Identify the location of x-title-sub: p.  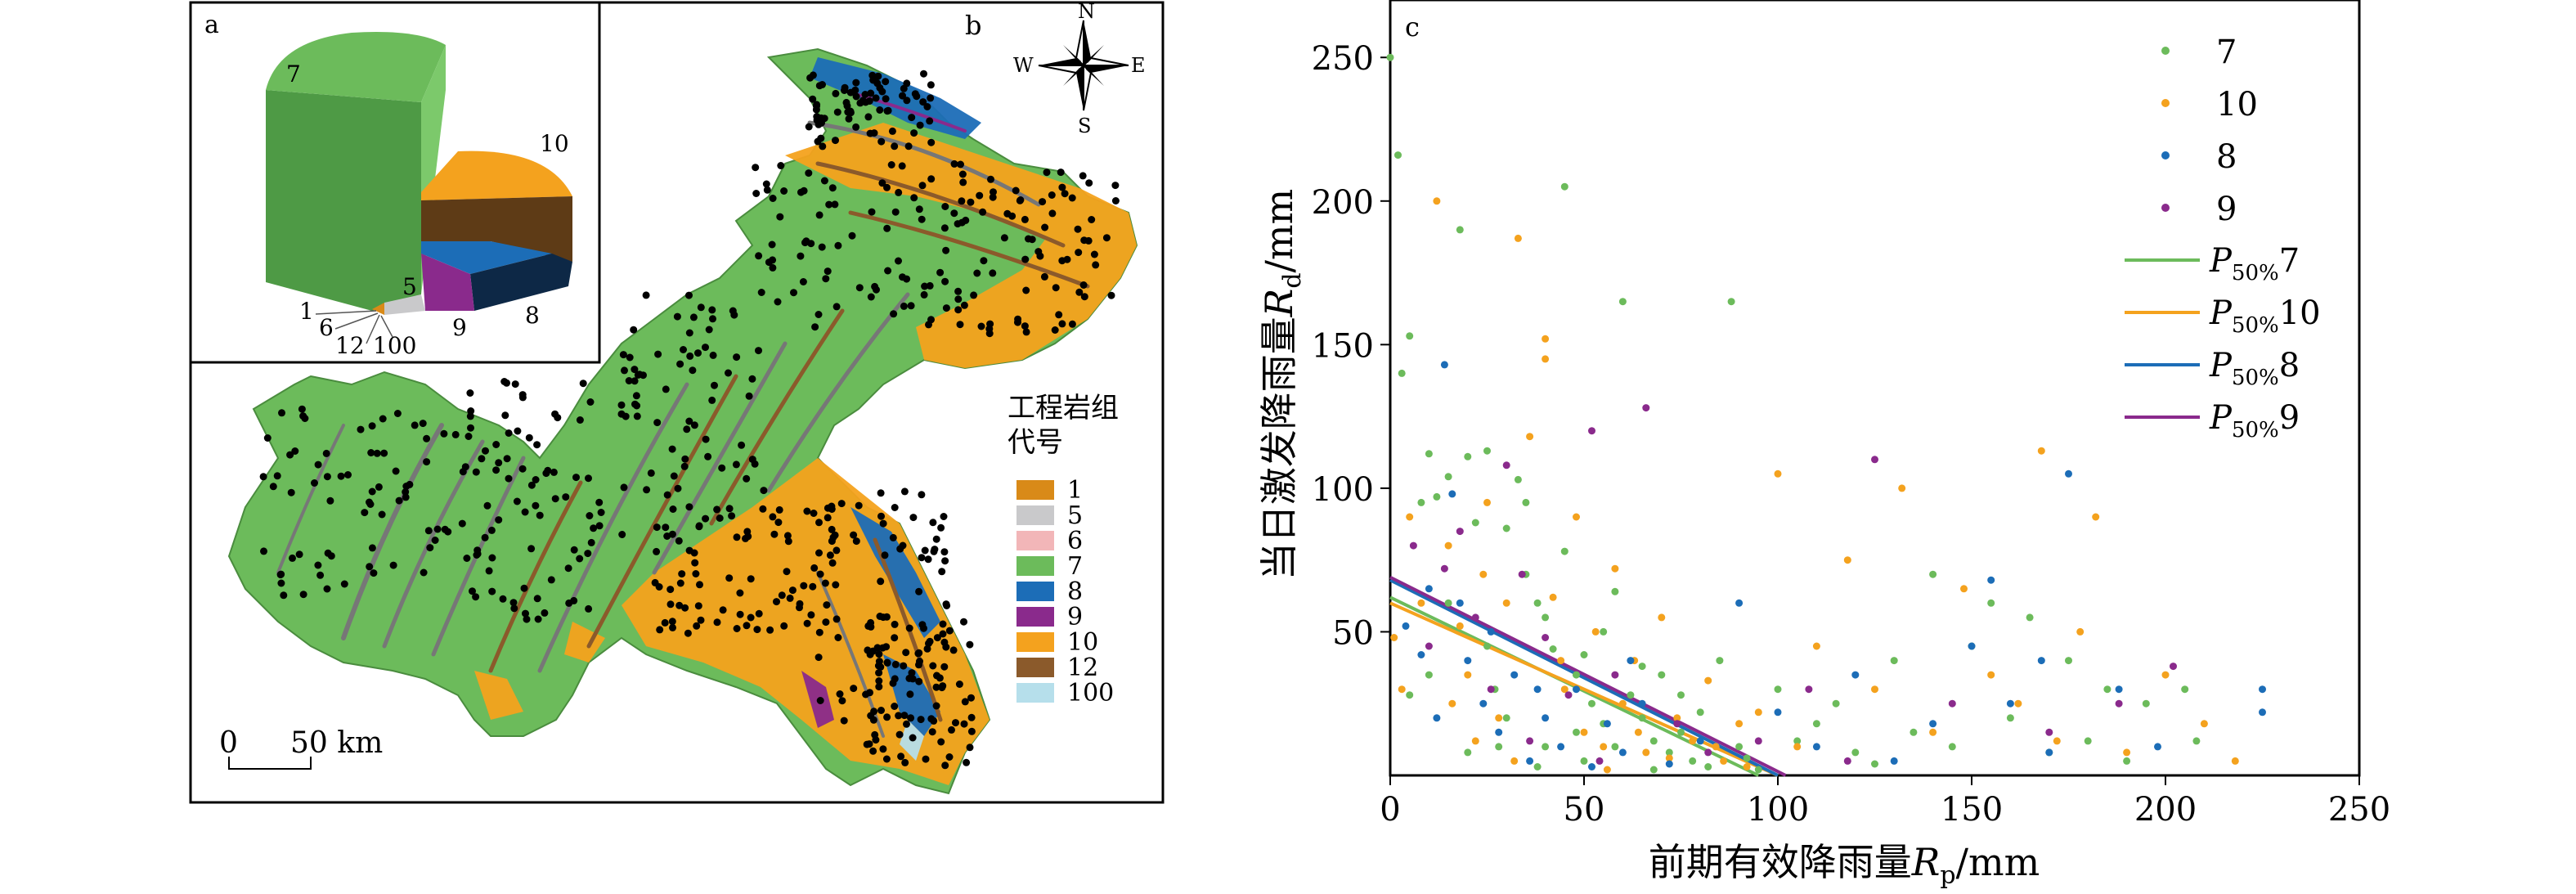
(1947, 875).